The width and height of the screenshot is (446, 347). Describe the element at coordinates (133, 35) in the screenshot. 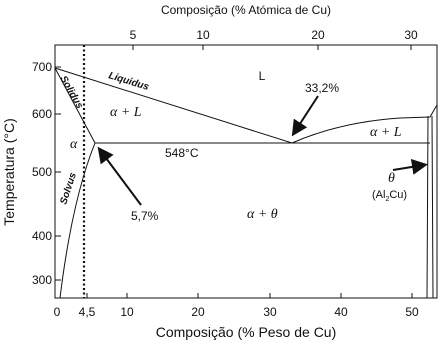

I see `top-tick-label: 5` at that location.